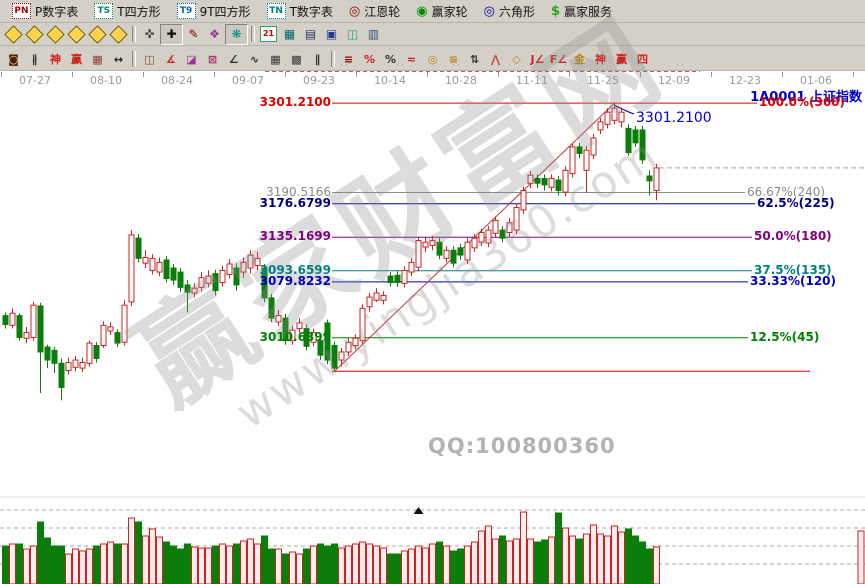 Image resolution: width=865 pixels, height=584 pixels. I want to click on hexagon-icon: ◎, so click(489, 11).